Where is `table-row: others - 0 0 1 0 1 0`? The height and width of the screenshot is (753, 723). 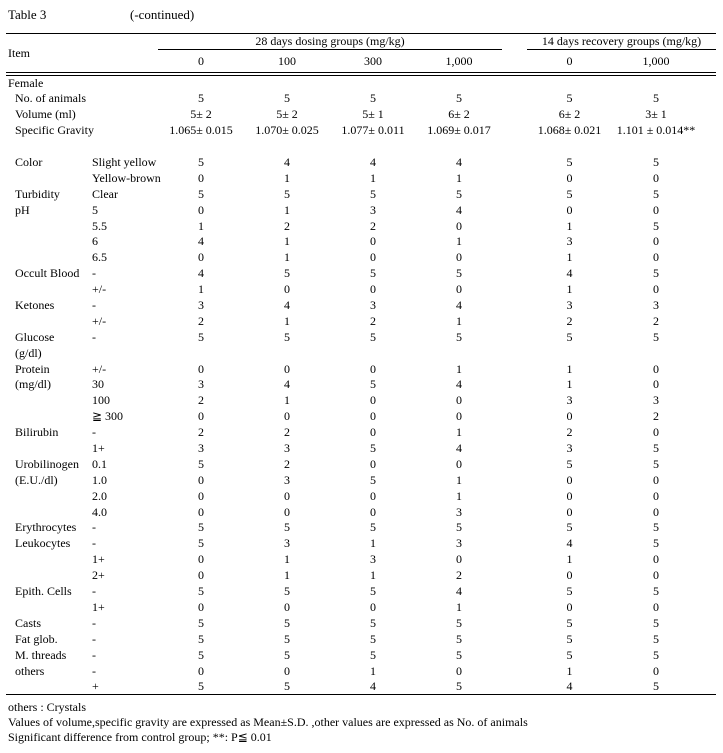 table-row: others - 0 0 1 0 1 0 is located at coordinates (361, 671).